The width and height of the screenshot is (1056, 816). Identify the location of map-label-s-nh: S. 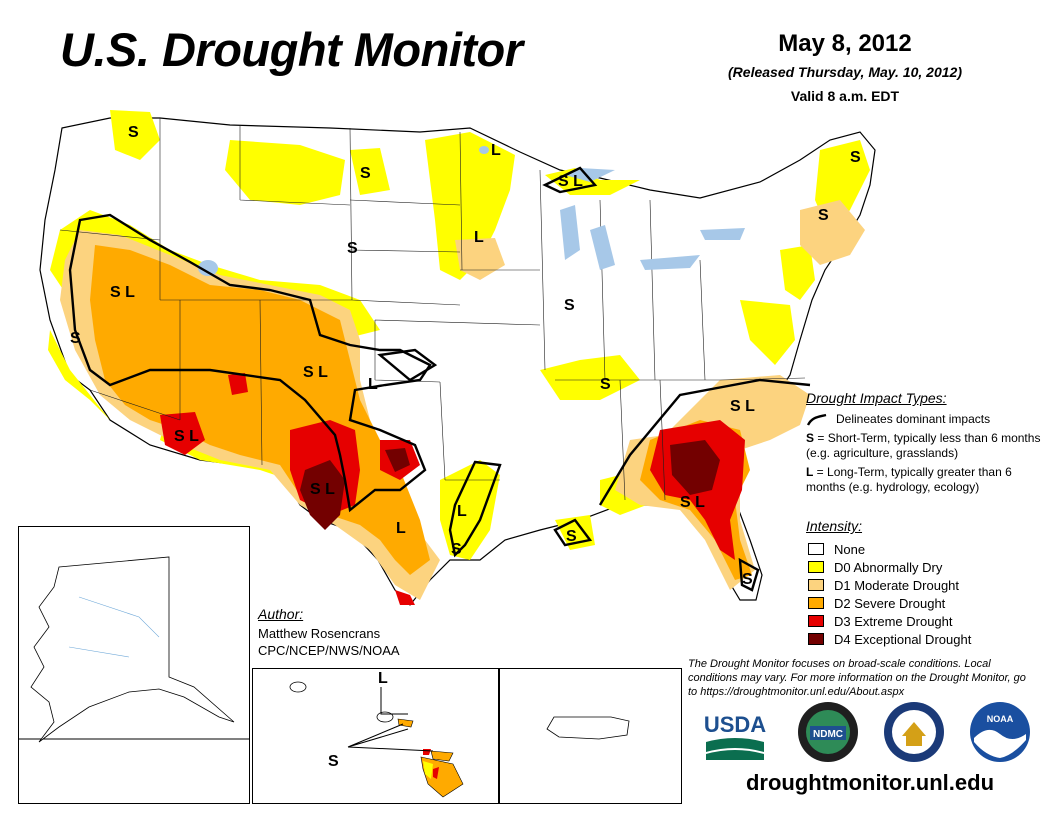
(855, 157).